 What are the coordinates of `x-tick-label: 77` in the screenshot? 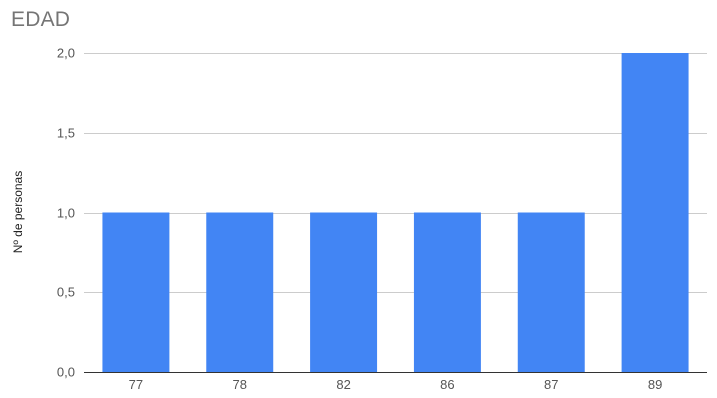 It's located at (136, 384).